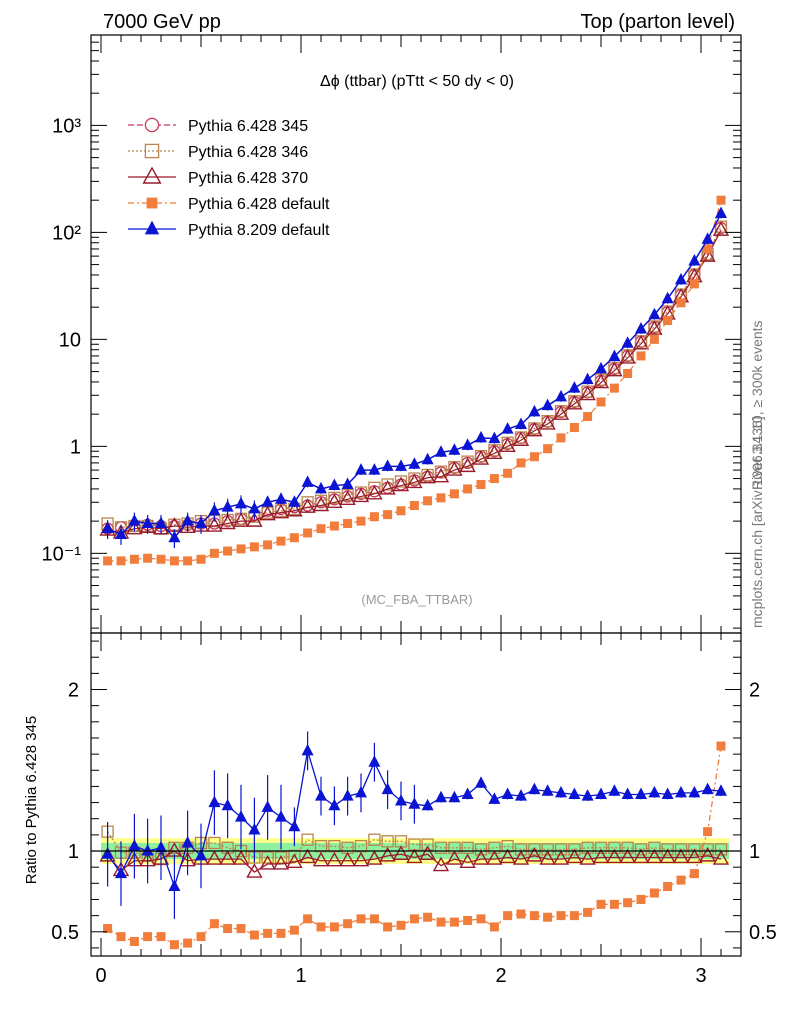 Image resolution: width=786 pixels, height=1024 pixels. What do you see at coordinates (62, 554) in the screenshot?
I see `y-tick-label: 10⁻¹` at bounding box center [62, 554].